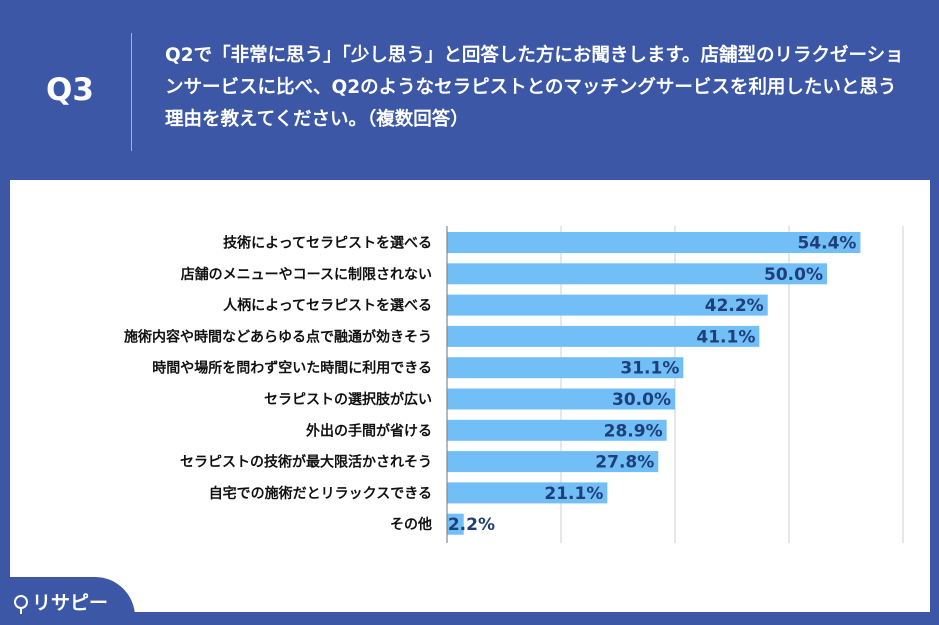 The width and height of the screenshot is (939, 625). I want to click on category-label: 自宅での施術だとリラックスできる, so click(320, 493).